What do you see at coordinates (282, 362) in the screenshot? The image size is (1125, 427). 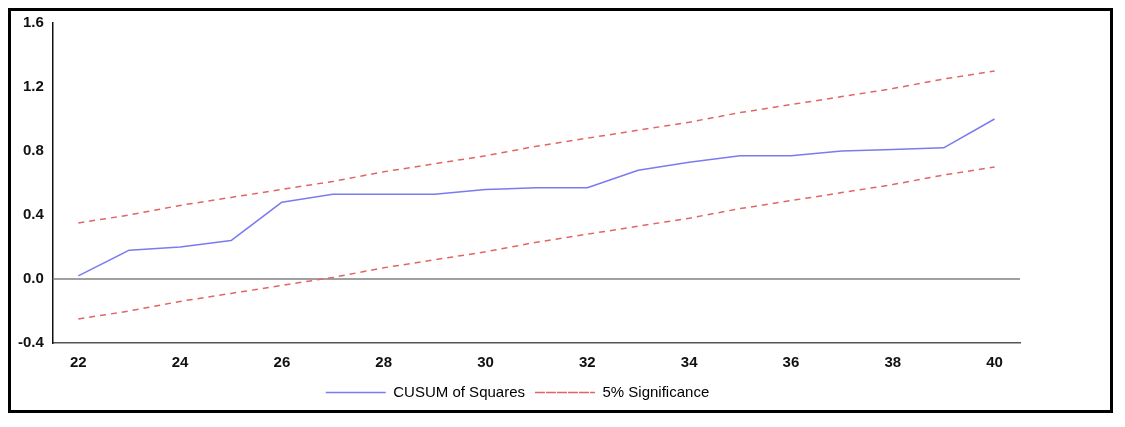 I see `x-tick-label: 26` at bounding box center [282, 362].